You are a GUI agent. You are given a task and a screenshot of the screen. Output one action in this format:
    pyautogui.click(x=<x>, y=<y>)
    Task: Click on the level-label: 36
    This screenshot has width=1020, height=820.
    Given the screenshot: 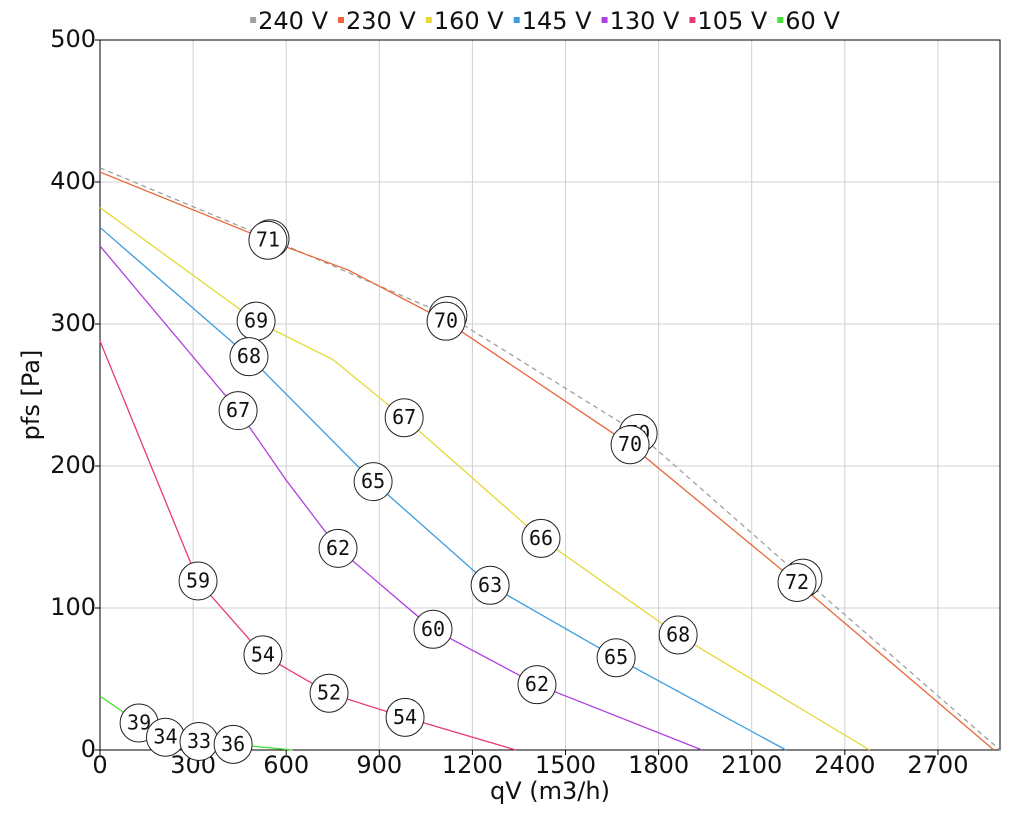 What is the action you would take?
    pyautogui.click(x=233, y=744)
    